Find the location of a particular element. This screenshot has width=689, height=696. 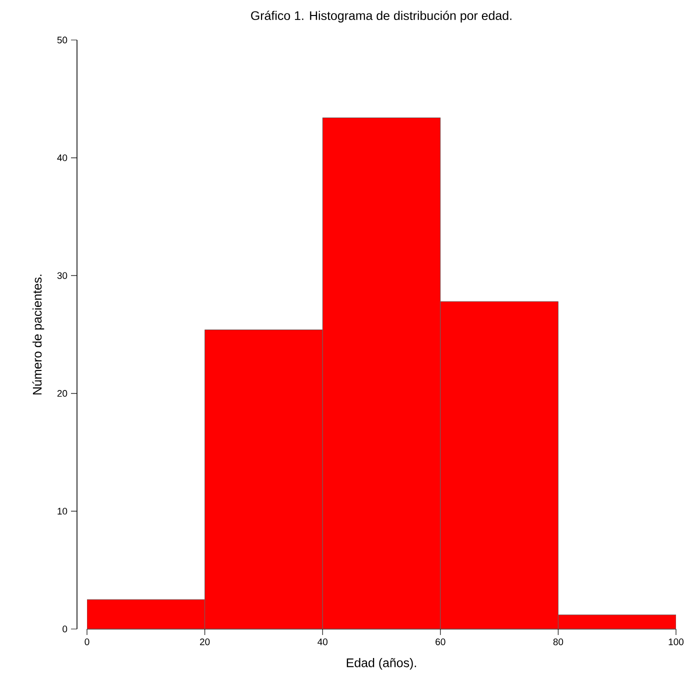

x-axis-title: Edad (años). is located at coordinates (381, 664).